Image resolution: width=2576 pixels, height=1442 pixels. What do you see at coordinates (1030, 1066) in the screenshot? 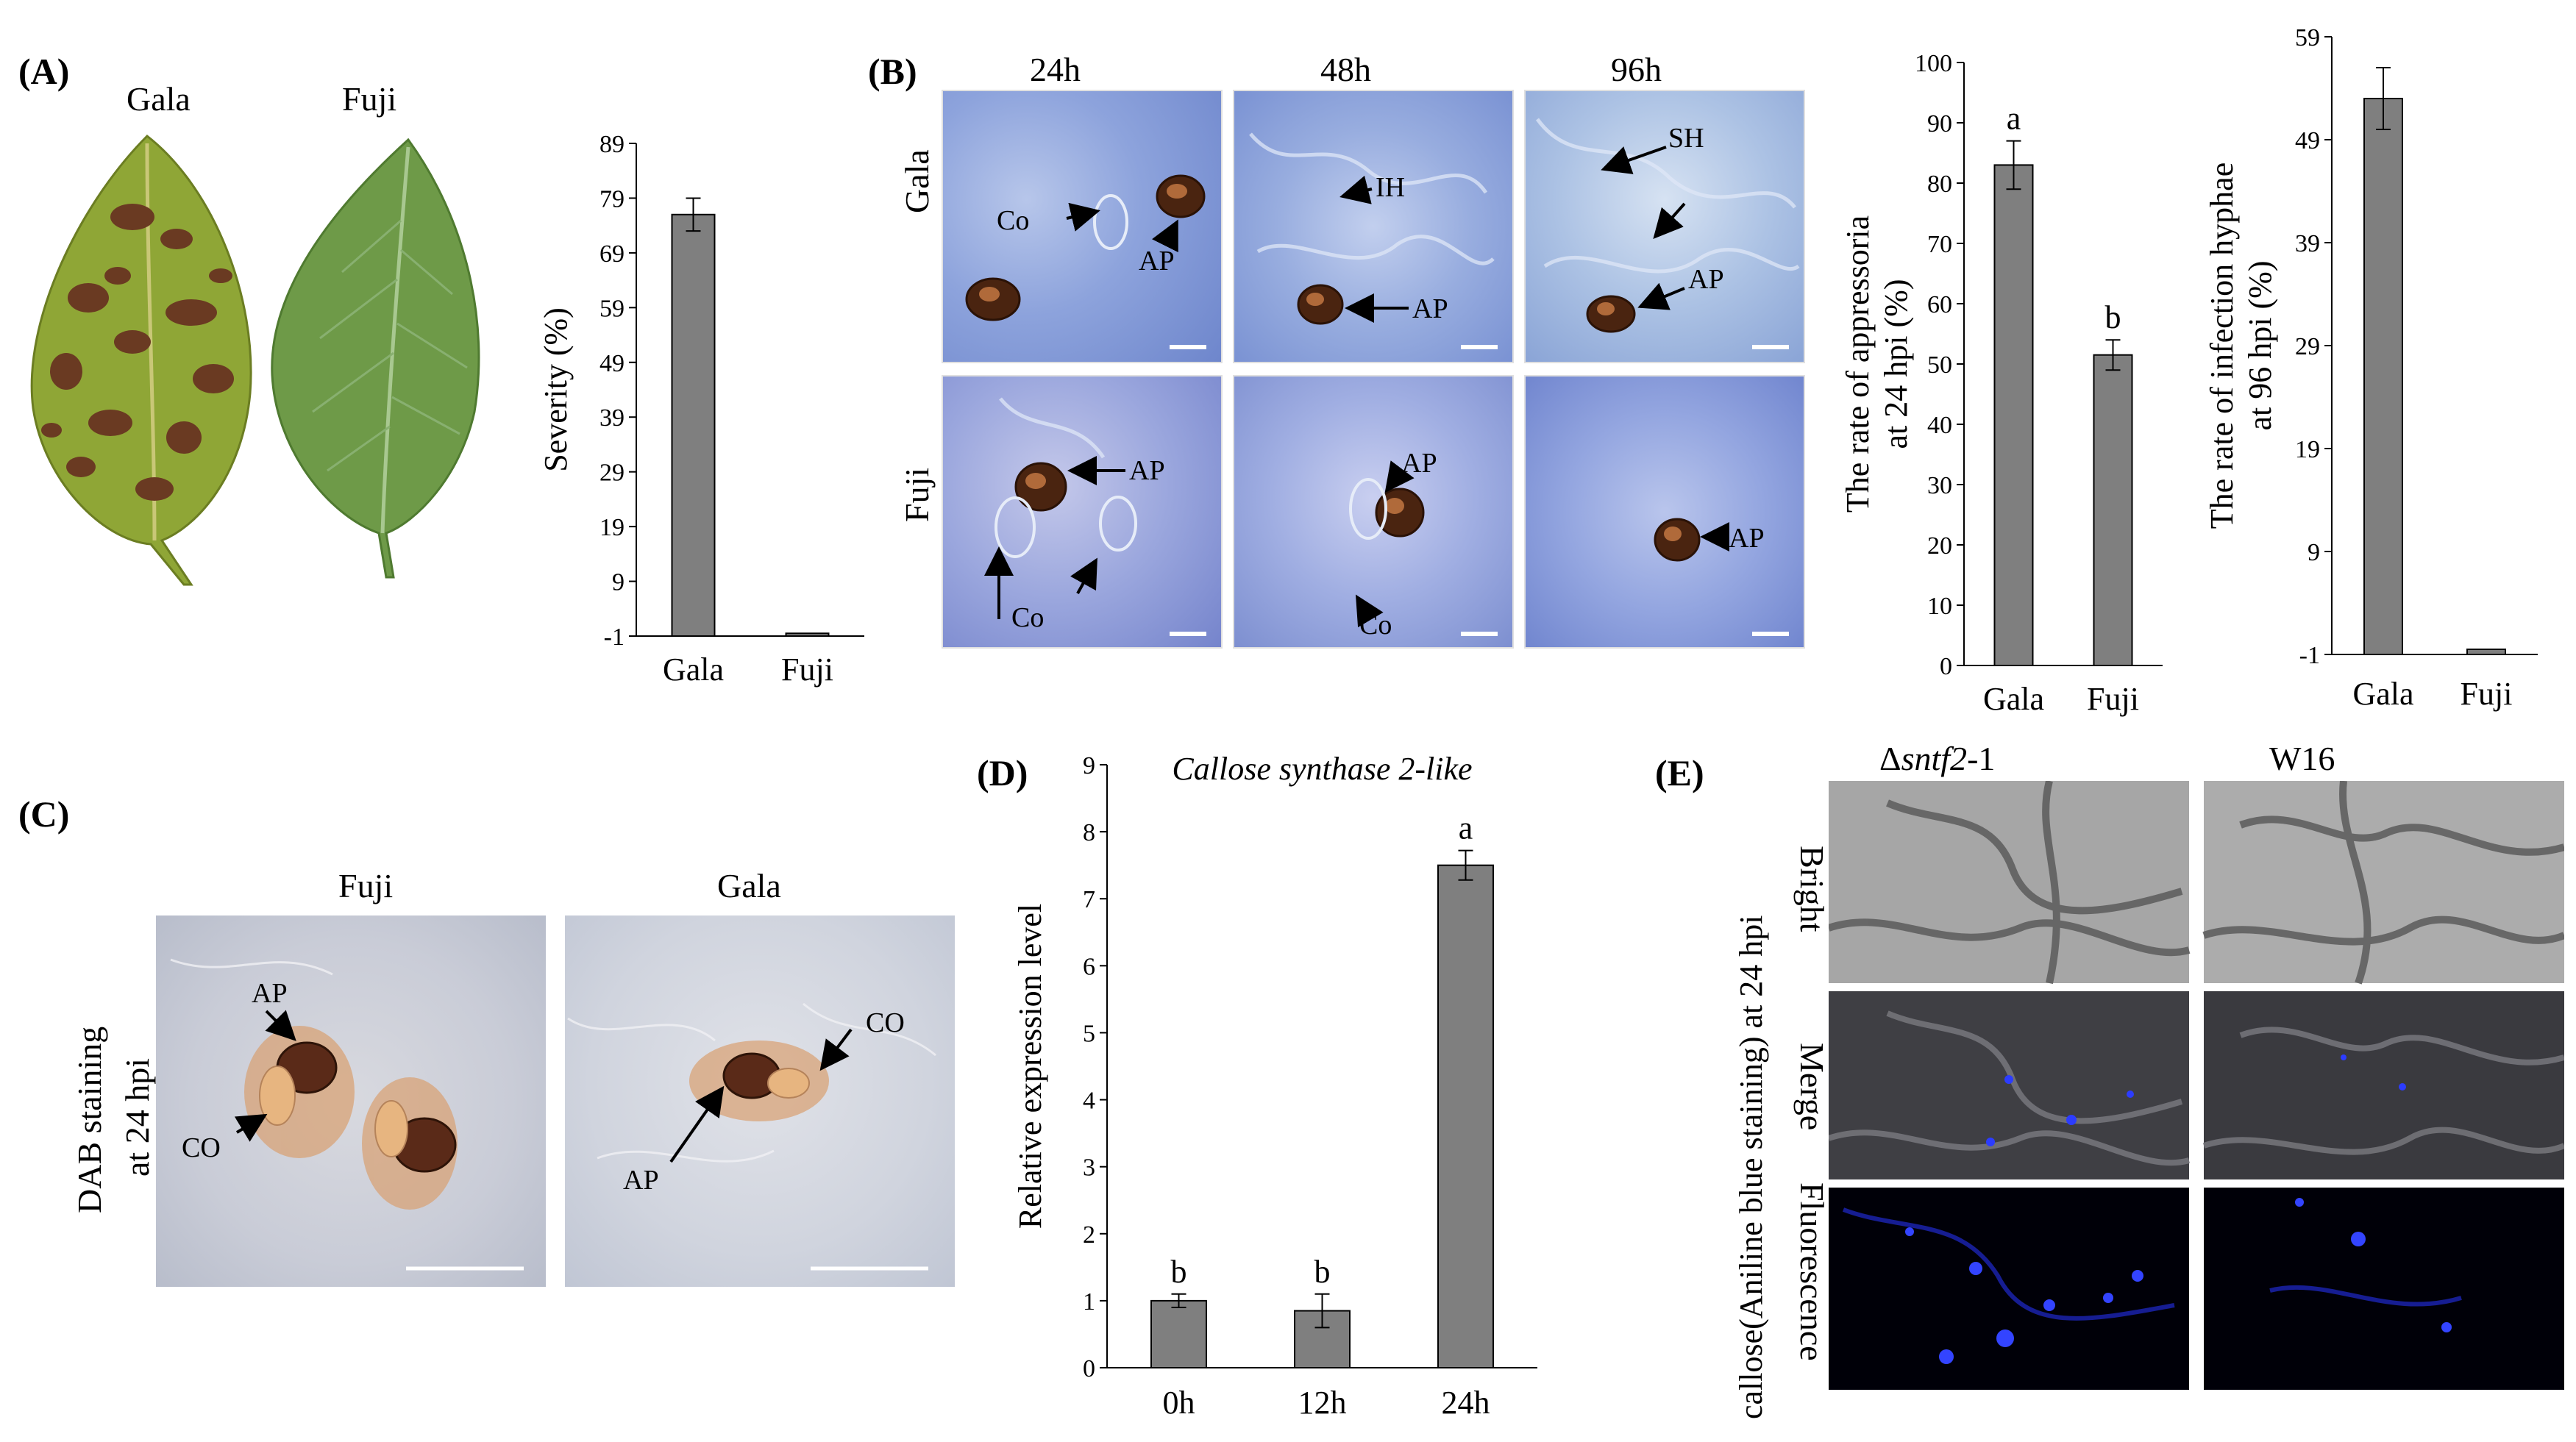
I see `y-axis-label: Relative expression level` at bounding box center [1030, 1066].